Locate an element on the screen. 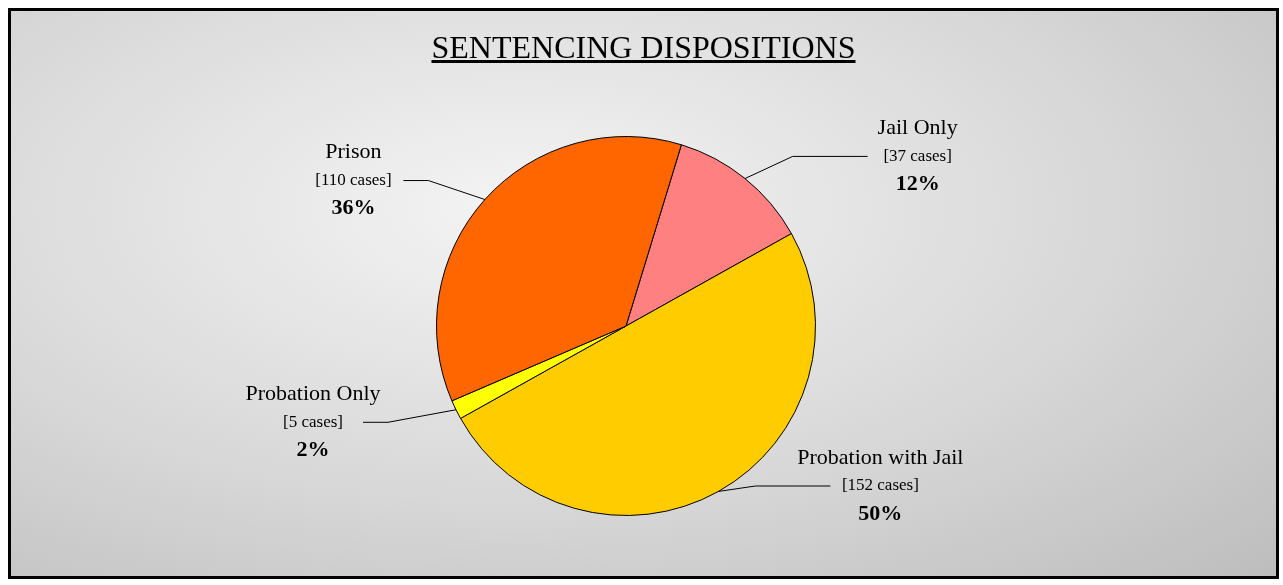 The height and width of the screenshot is (585, 1283). data-label: [5 cases] 2% is located at coordinates (313, 436).